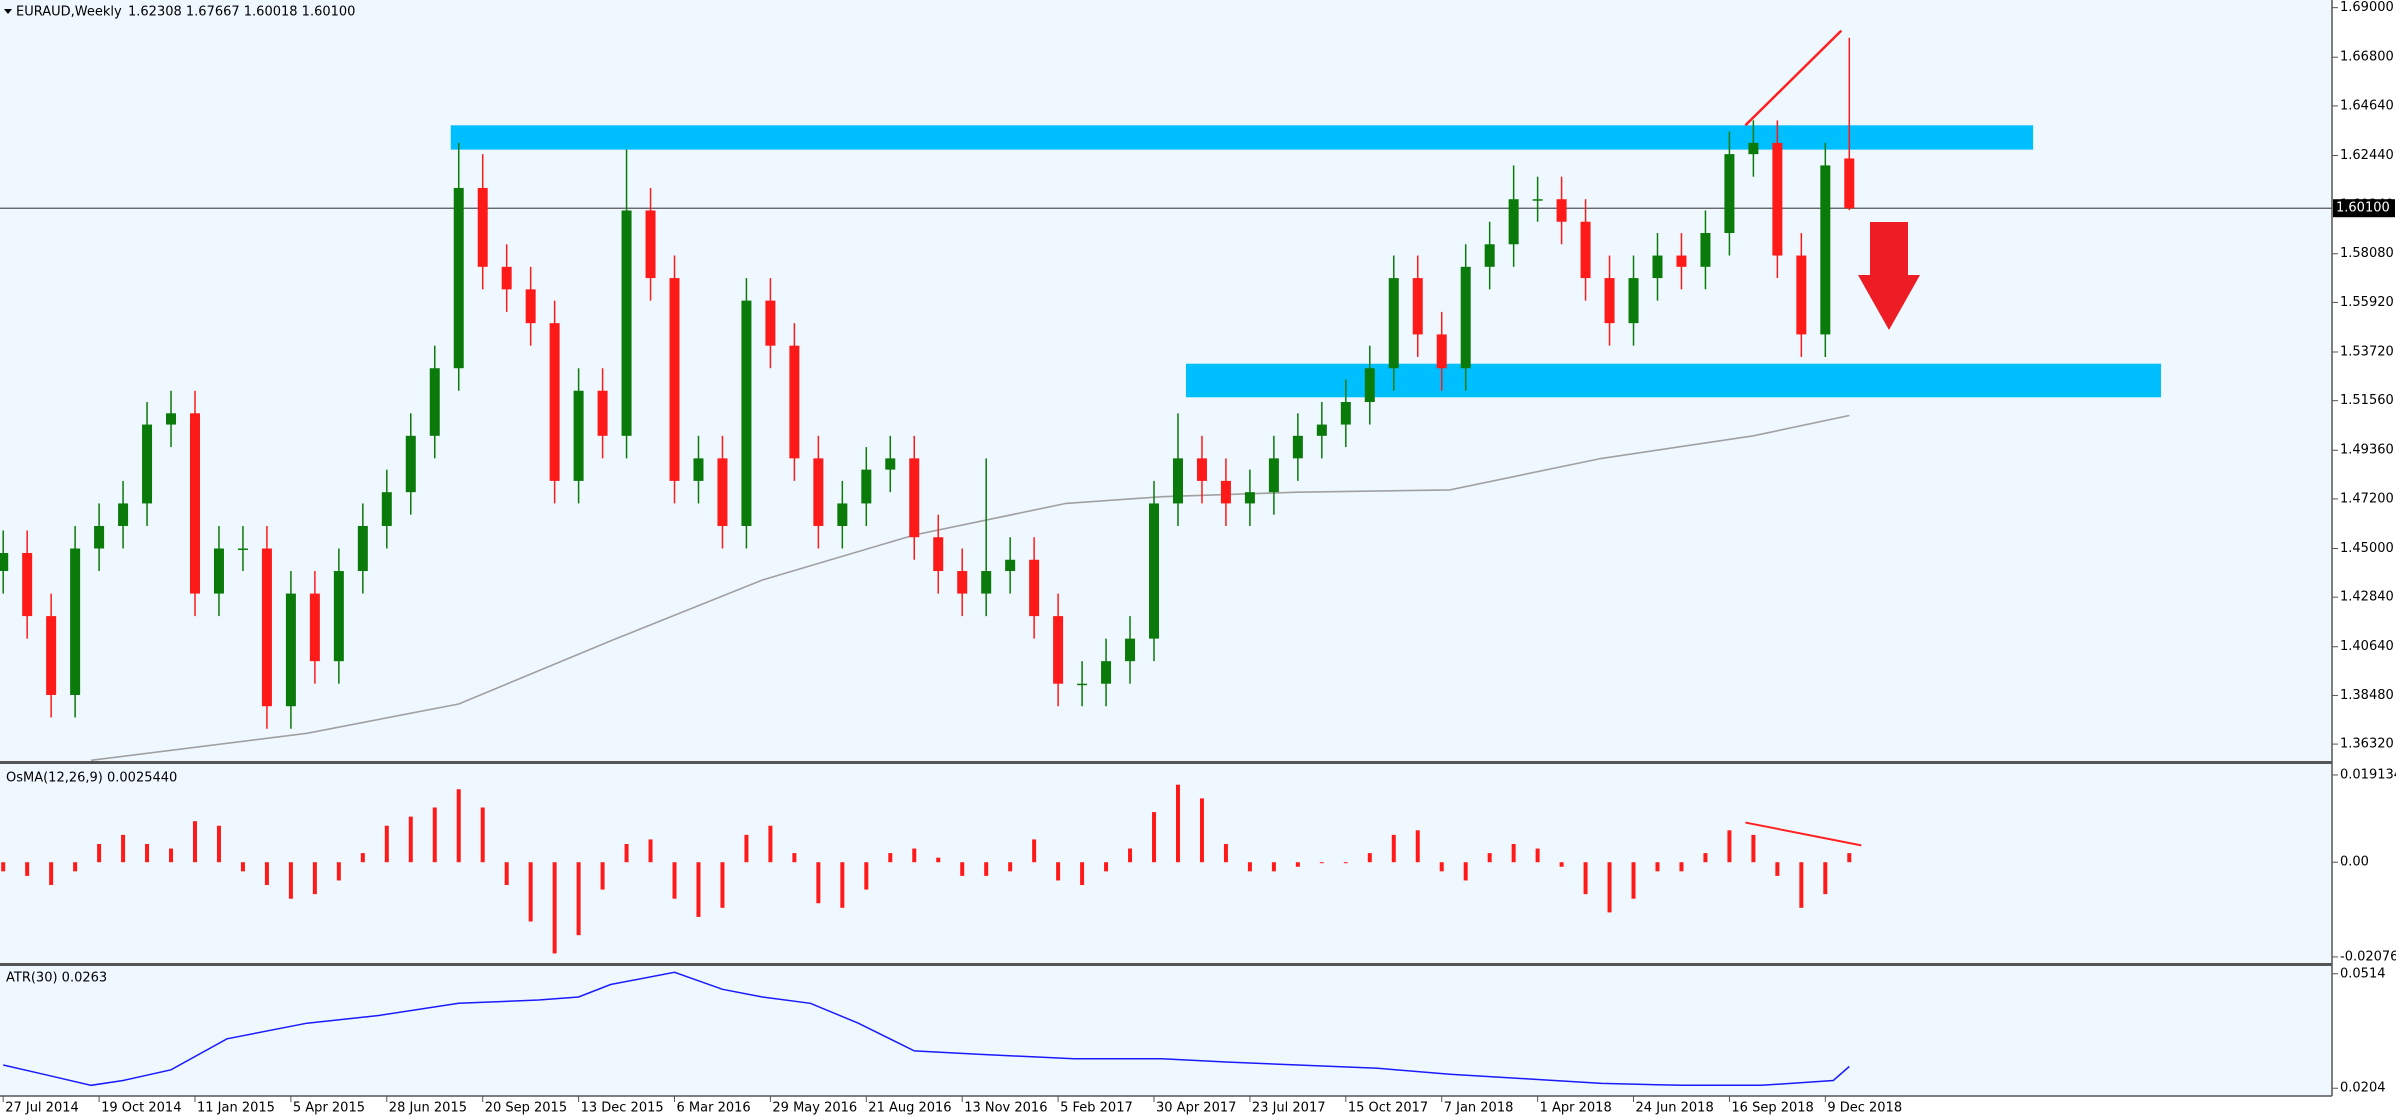 This screenshot has height=1120, width=2396. What do you see at coordinates (2367, 450) in the screenshot?
I see `y-tick-label: 1.49360` at bounding box center [2367, 450].